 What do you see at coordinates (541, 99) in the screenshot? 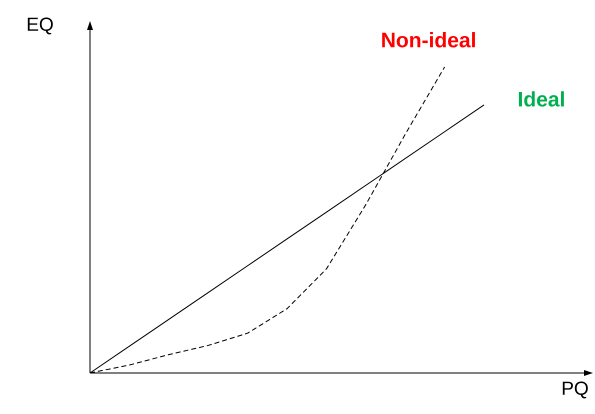
I see `series-label: Ideal` at bounding box center [541, 99].